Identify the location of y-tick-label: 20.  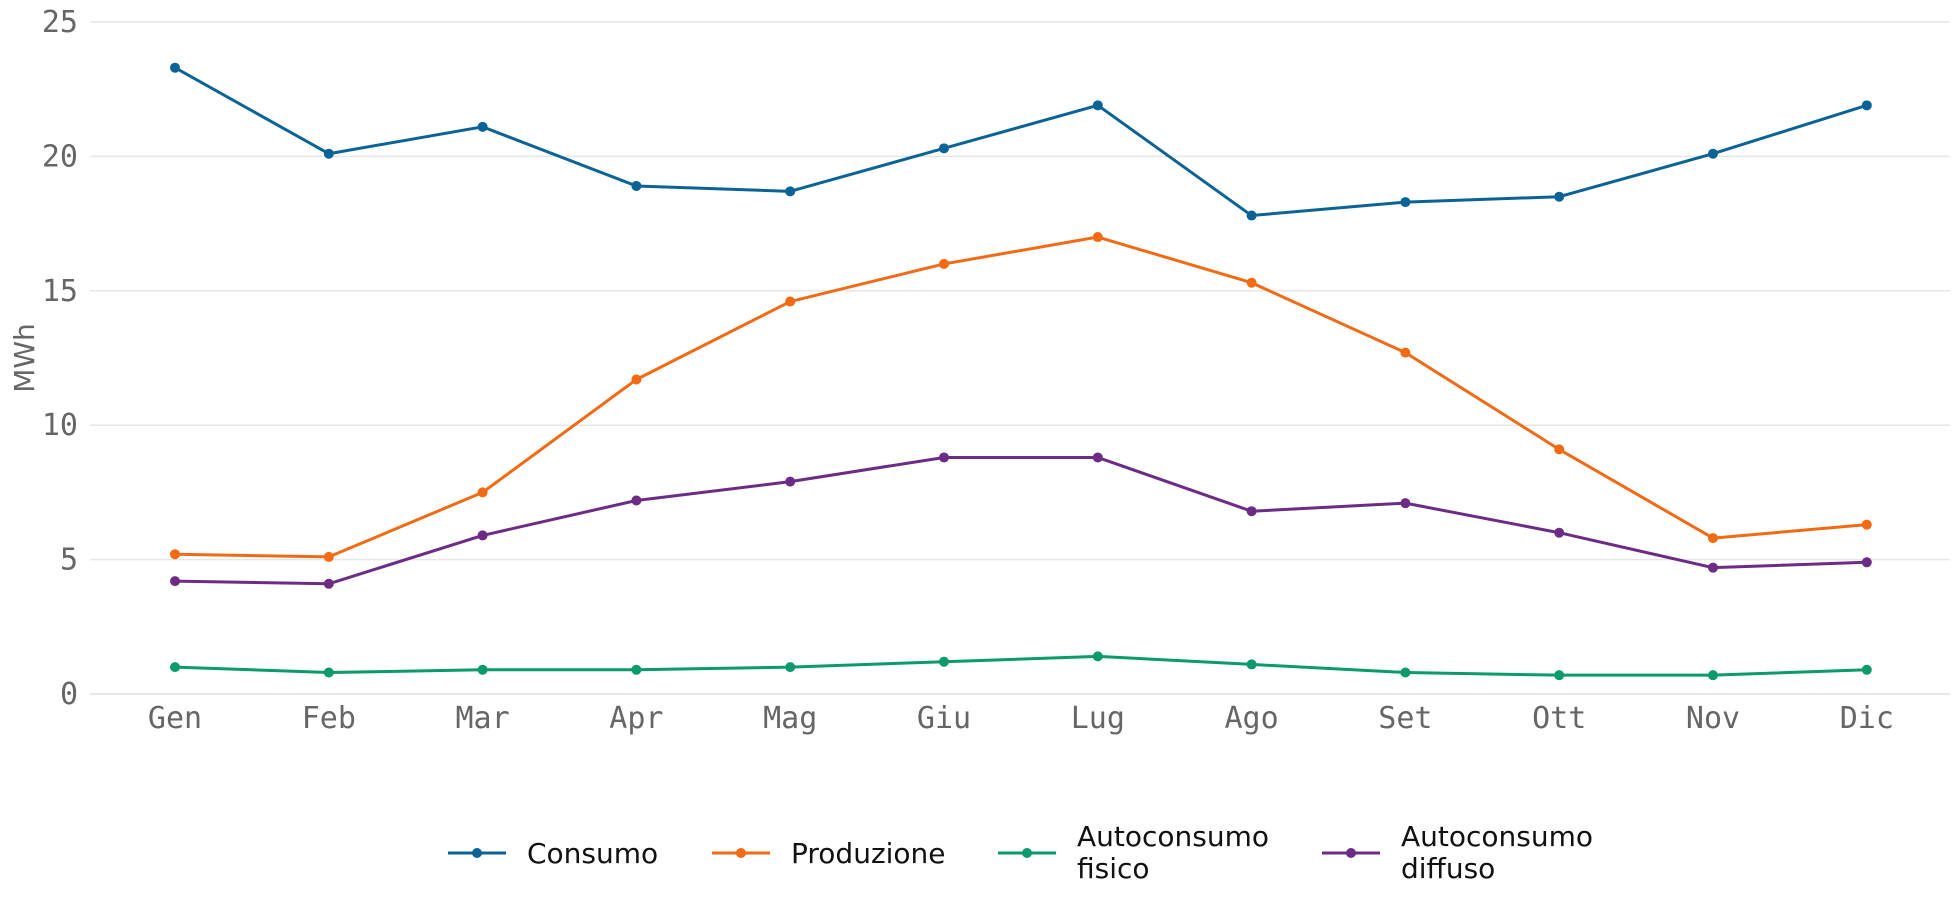
(60, 156).